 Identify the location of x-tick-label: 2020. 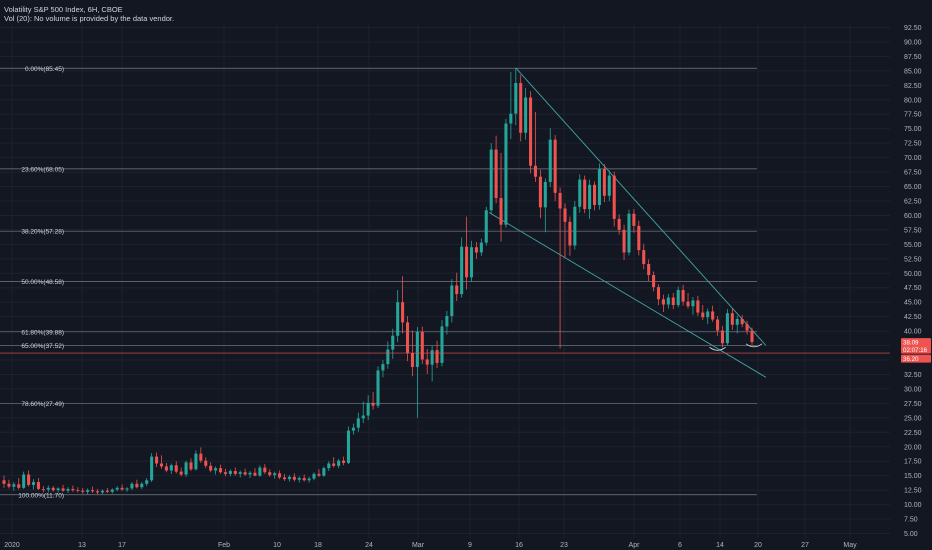
(12, 545).